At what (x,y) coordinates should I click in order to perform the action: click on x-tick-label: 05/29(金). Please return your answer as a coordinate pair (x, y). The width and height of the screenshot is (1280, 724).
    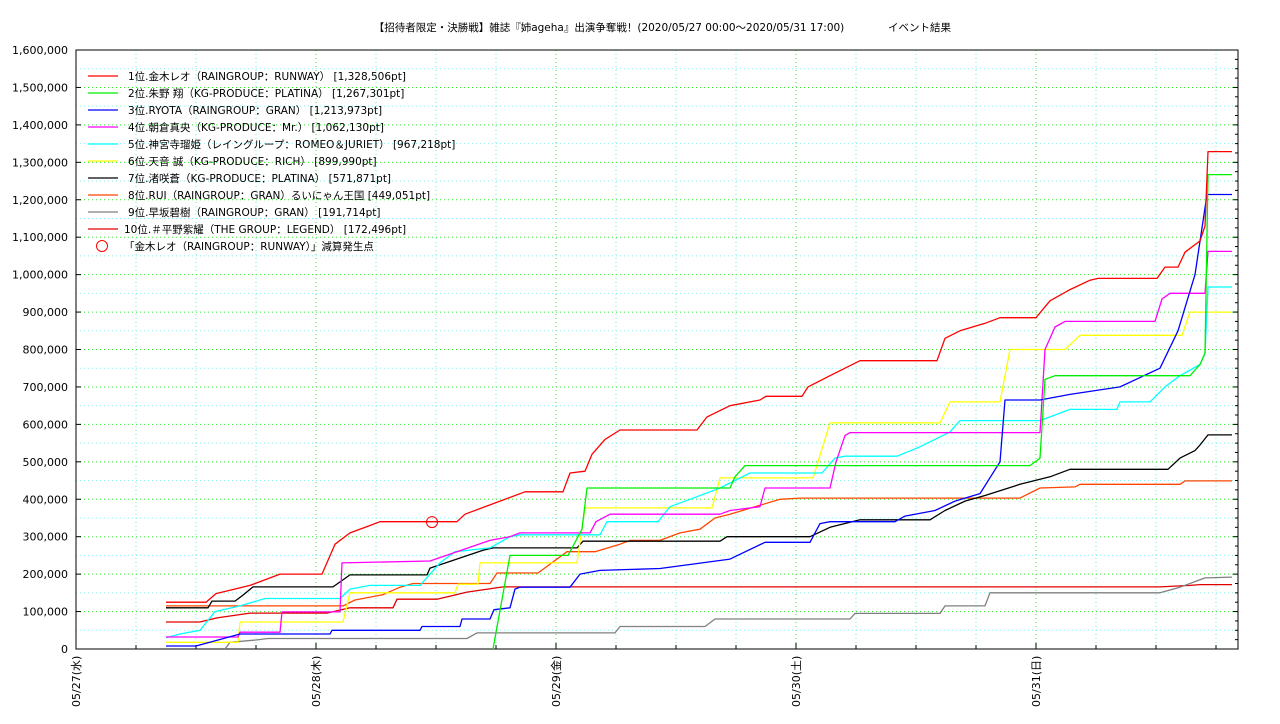
    Looking at the image, I should click on (556, 681).